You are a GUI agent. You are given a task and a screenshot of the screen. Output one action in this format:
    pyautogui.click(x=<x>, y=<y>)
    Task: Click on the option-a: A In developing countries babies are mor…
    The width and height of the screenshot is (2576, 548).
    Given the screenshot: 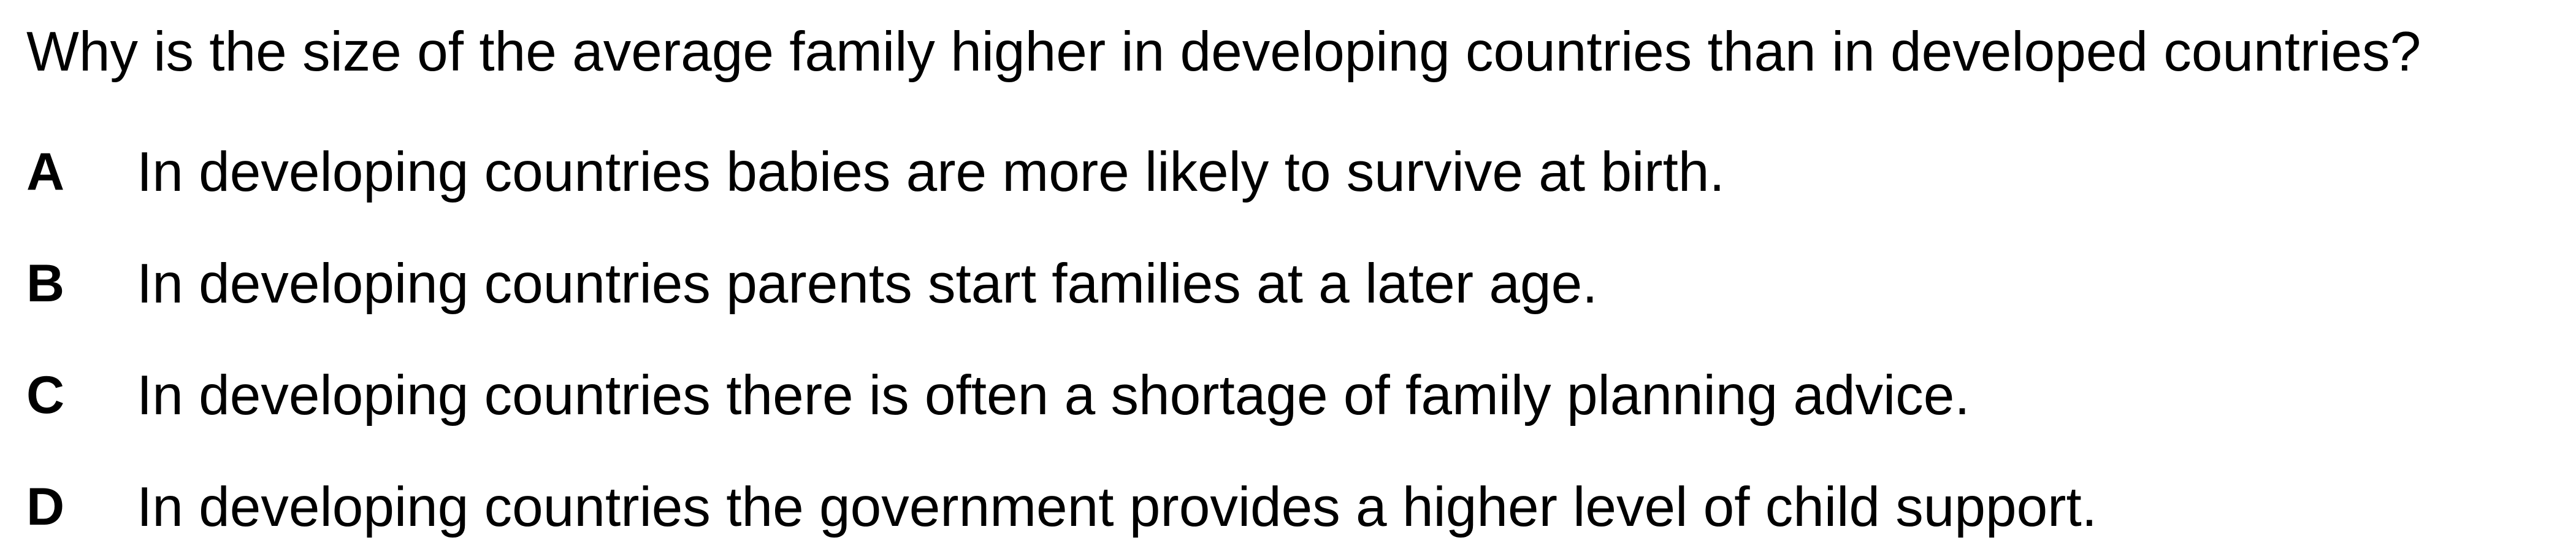 What is the action you would take?
    pyautogui.click(x=875, y=172)
    